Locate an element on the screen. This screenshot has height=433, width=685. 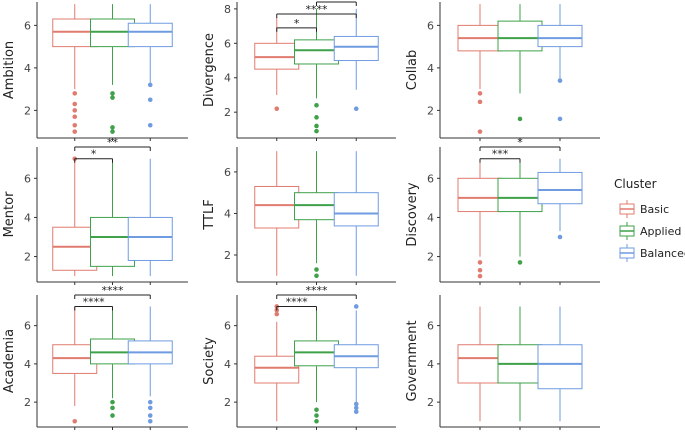
panel-government: 2 4 6 Government is located at coordinates (502, 362).